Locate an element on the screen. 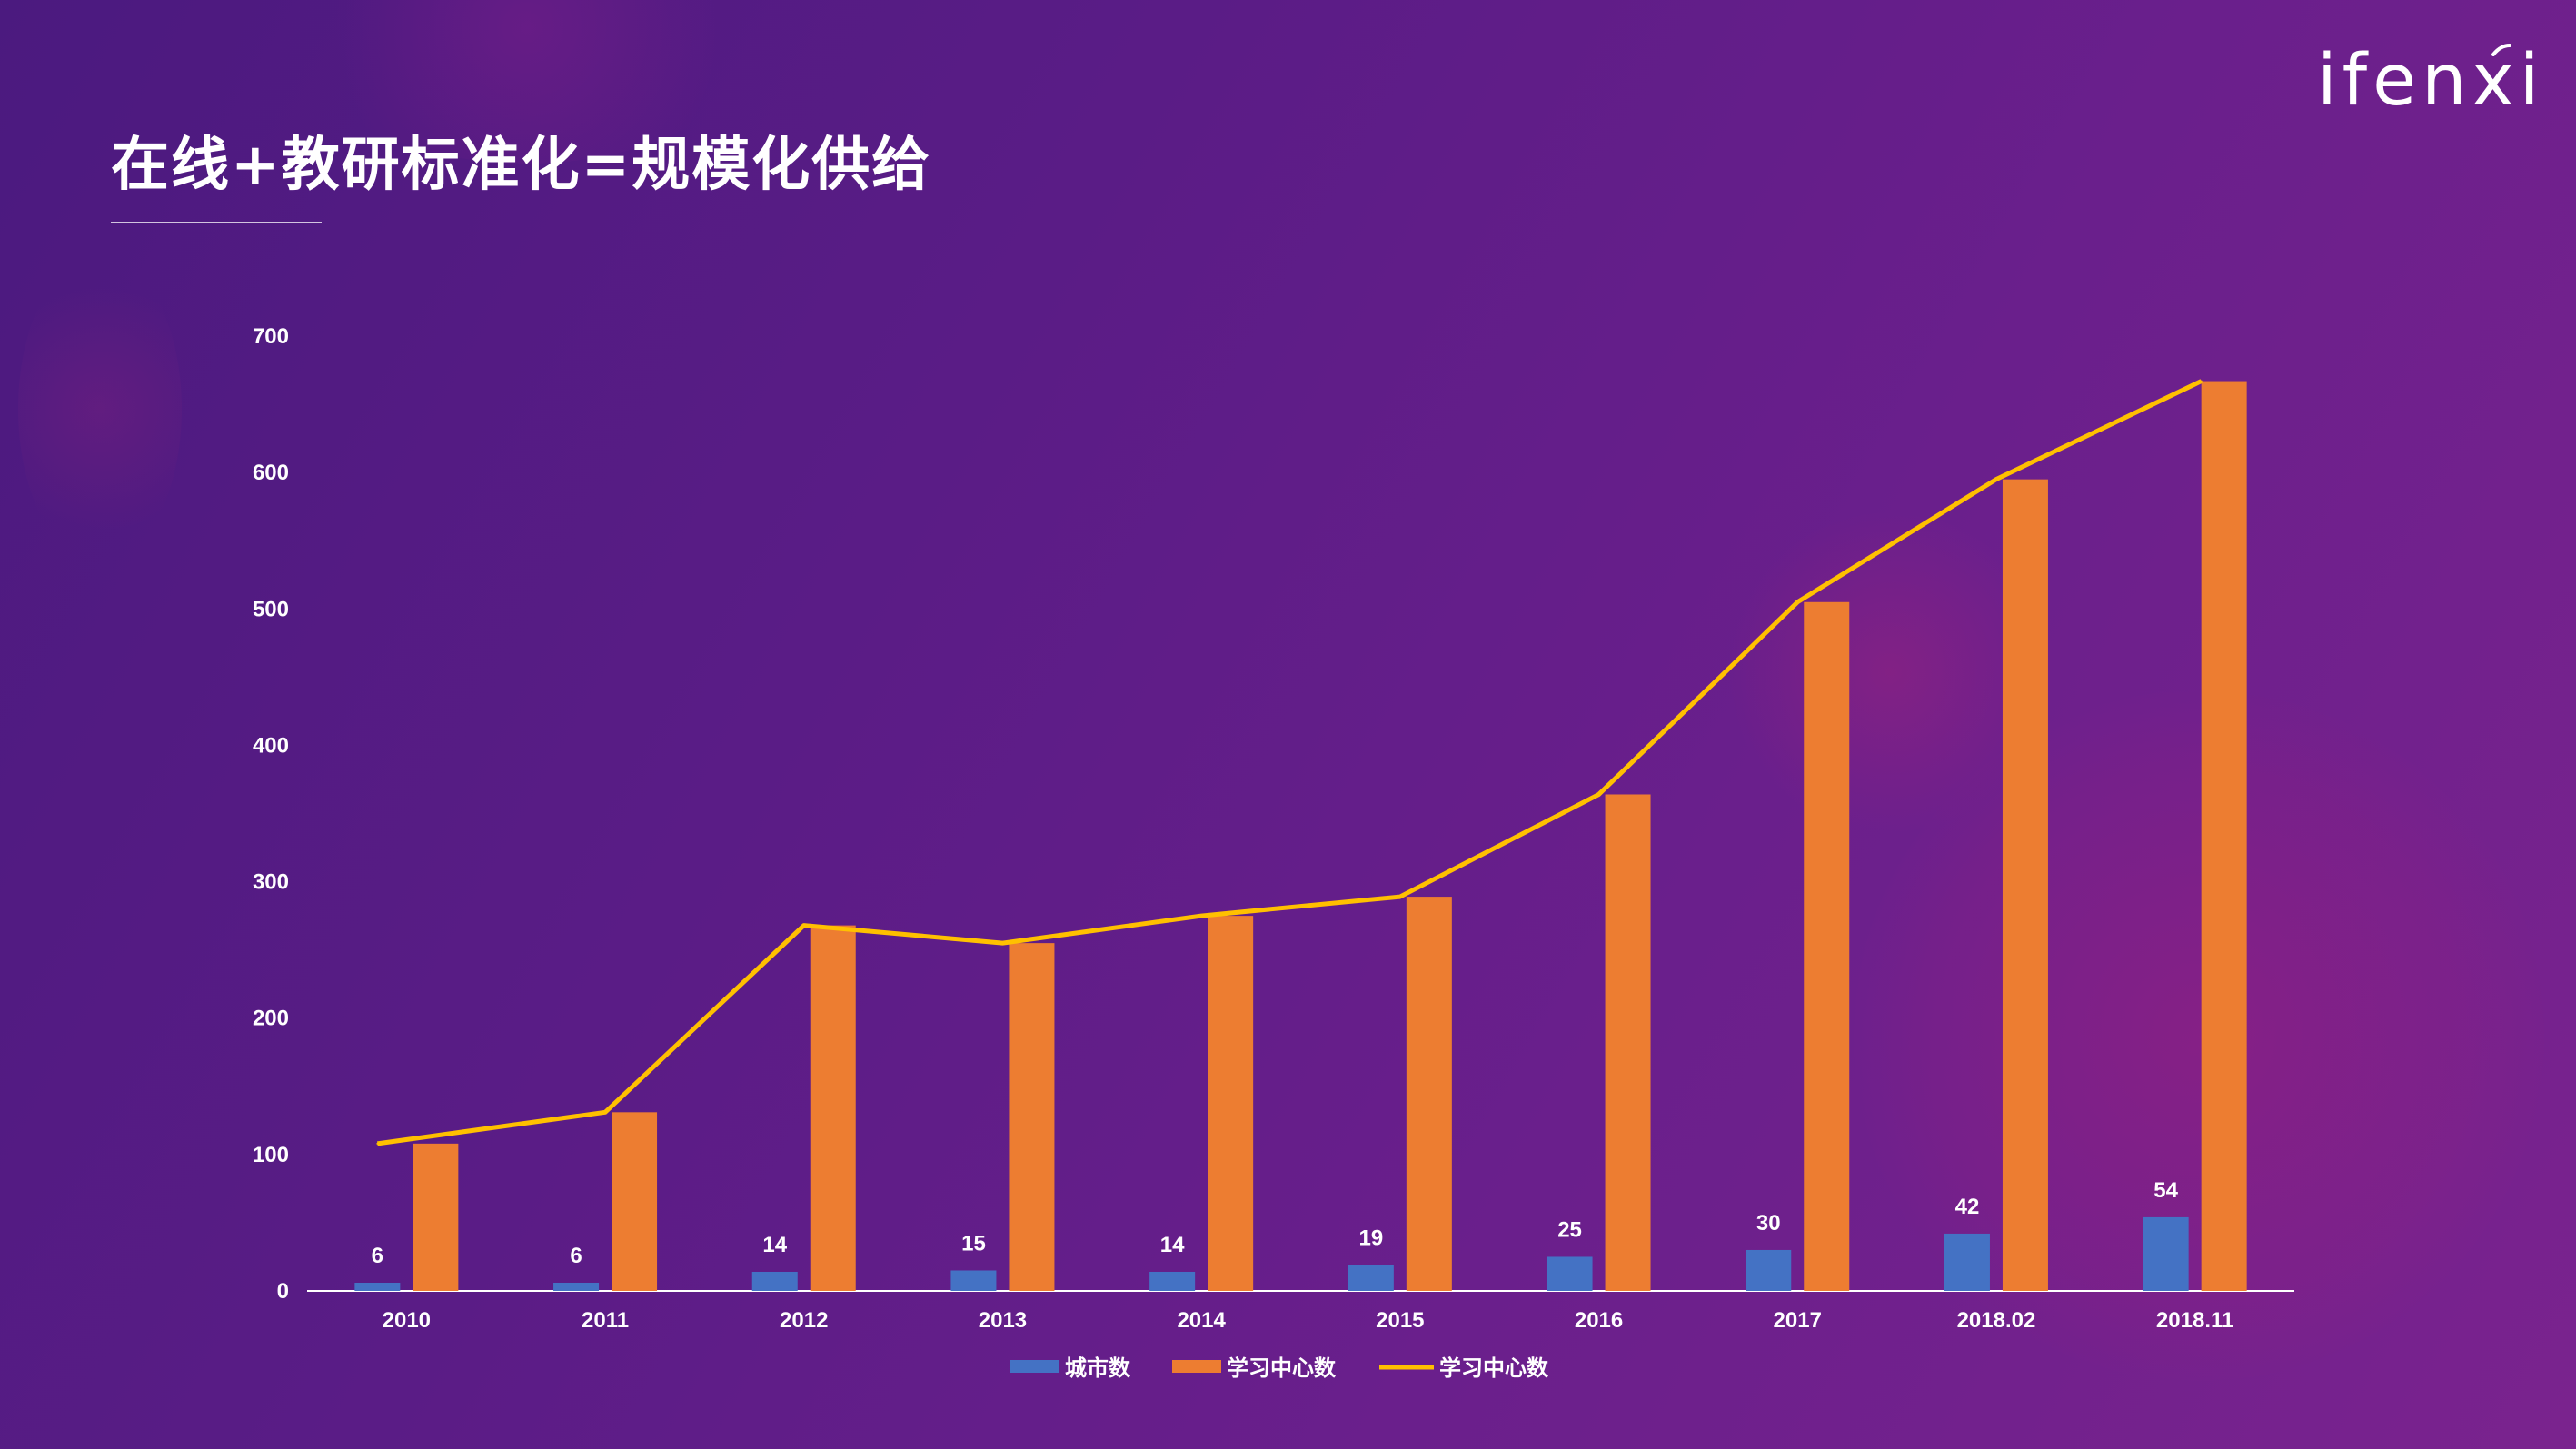 This screenshot has height=1449, width=2576. data-label-city-count: 15 is located at coordinates (973, 1243).